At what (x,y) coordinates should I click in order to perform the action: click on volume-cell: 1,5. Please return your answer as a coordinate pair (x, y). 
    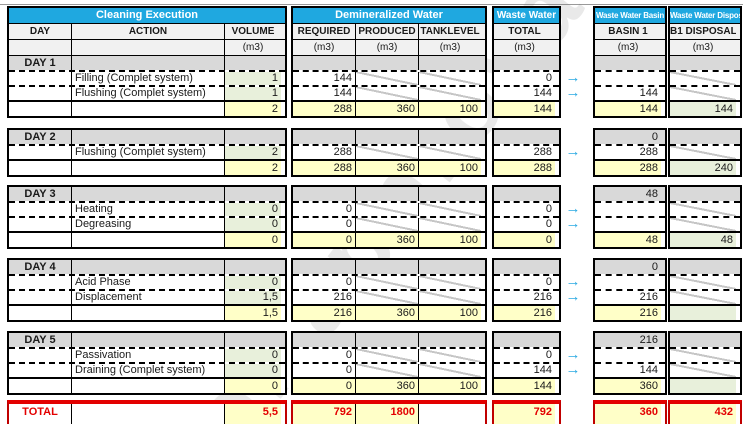
    Looking at the image, I should click on (252, 297).